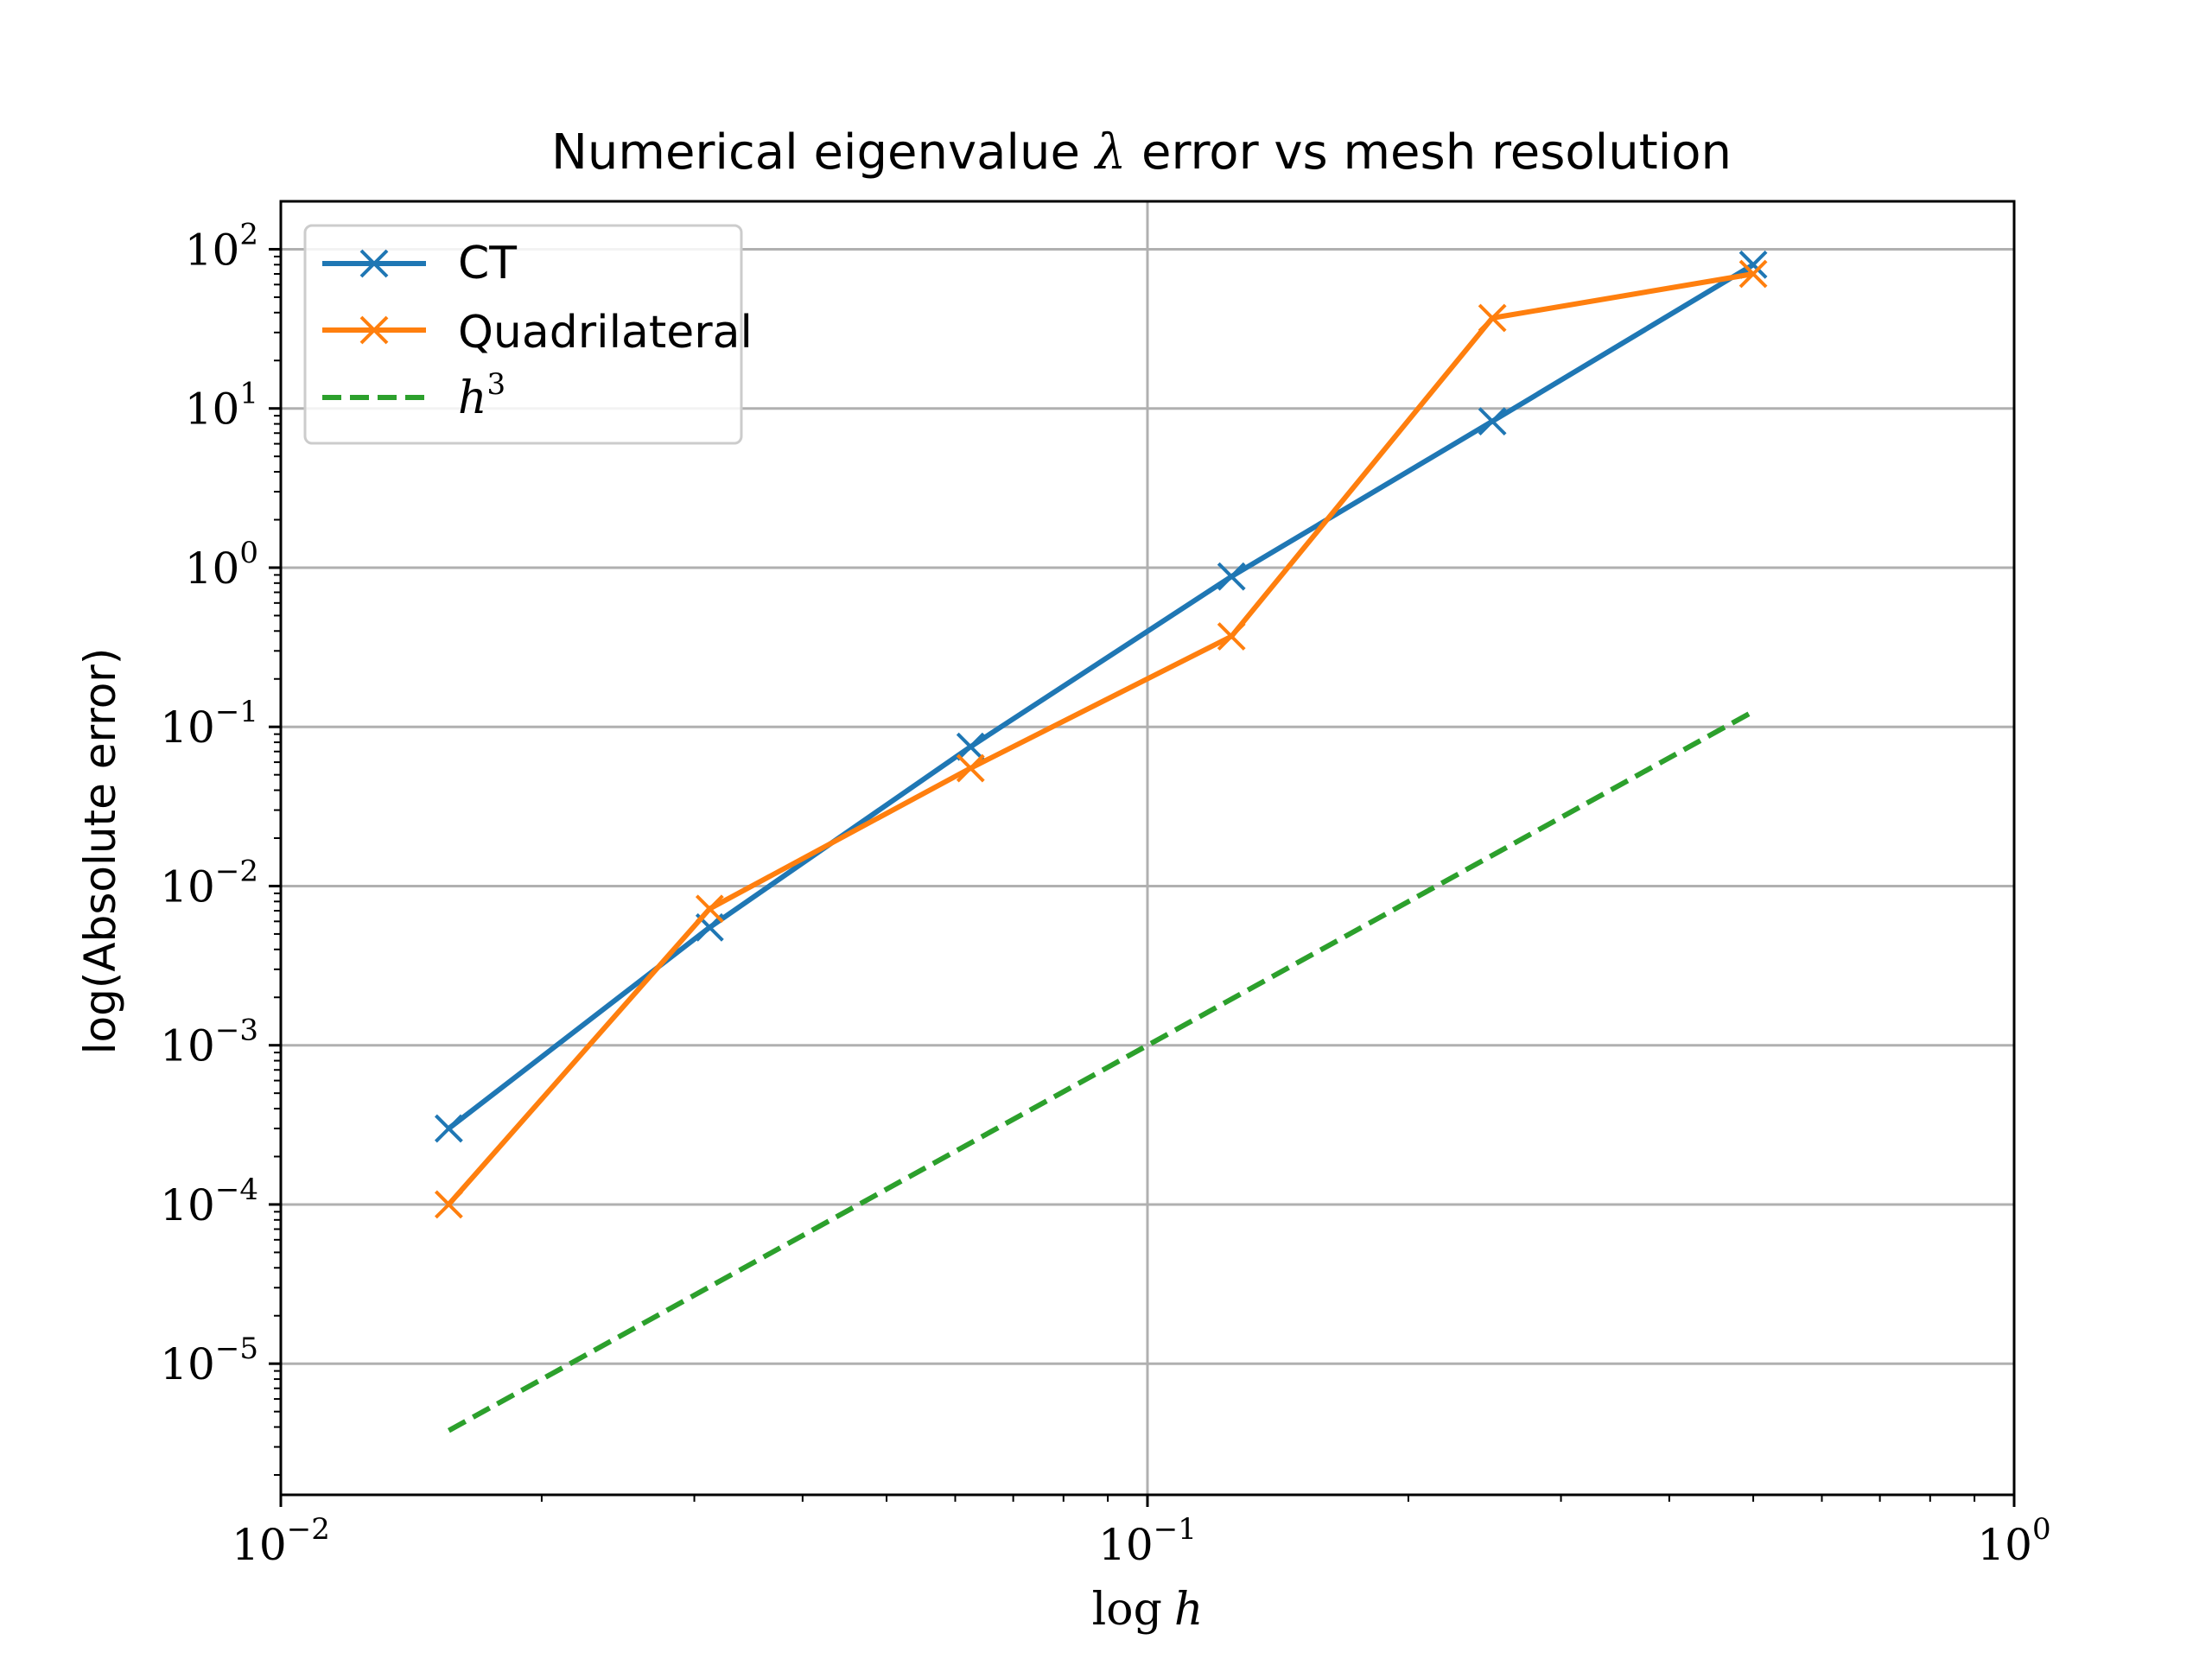 Image resolution: width=2212 pixels, height=1659 pixels. I want to click on y-tick-label: 10², so click(221, 246).